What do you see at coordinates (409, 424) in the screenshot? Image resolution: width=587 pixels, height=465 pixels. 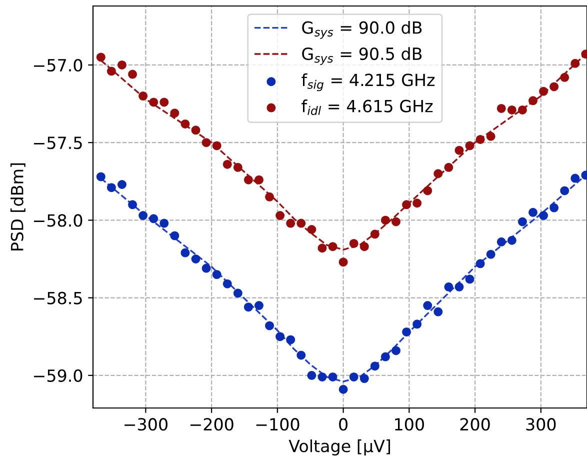 I see `x-tick-label: 100` at bounding box center [409, 424].